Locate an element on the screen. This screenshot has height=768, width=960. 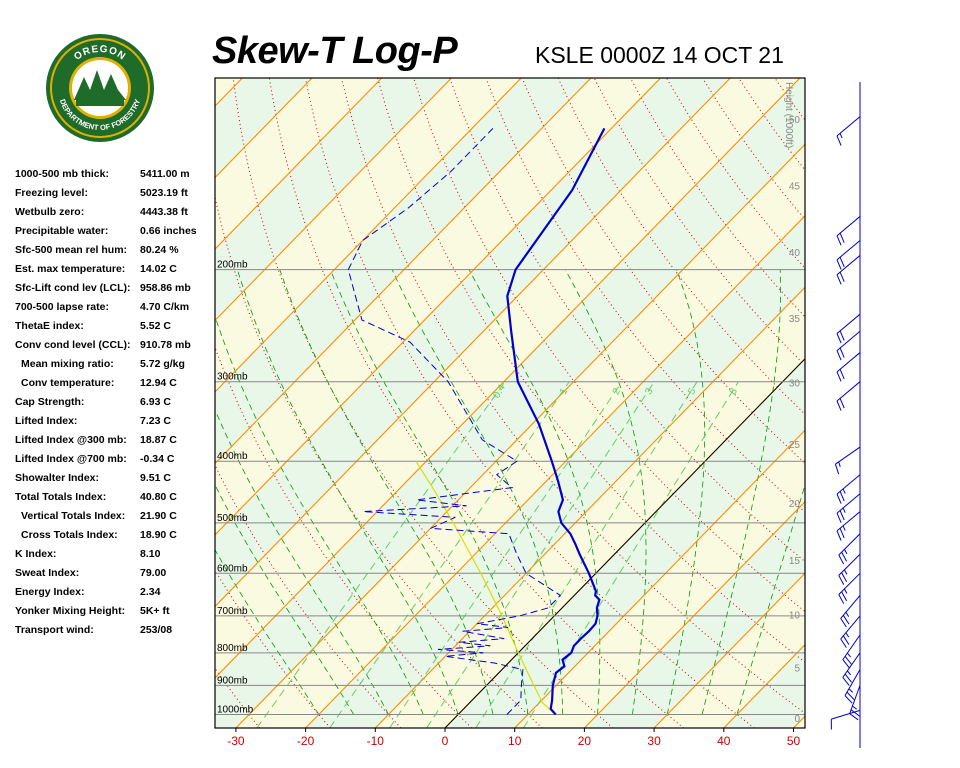
index-label: Sfc-500 mean rel hum: is located at coordinates (71, 250).